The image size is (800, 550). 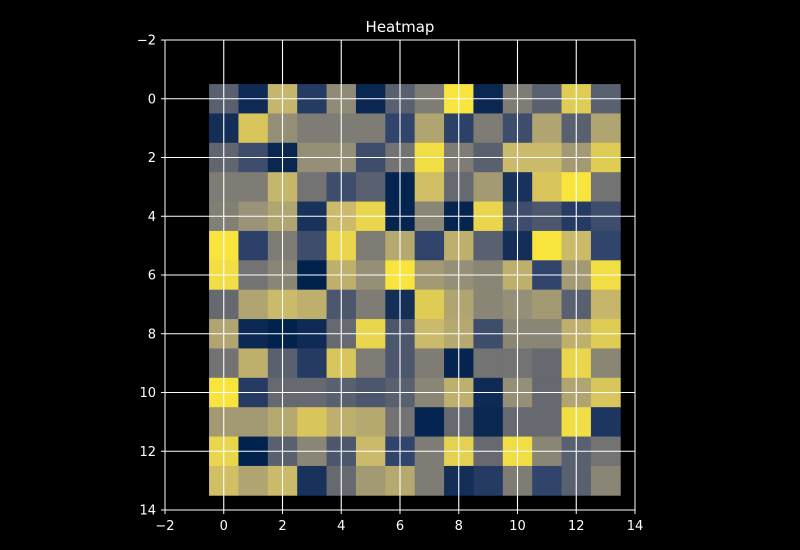 What do you see at coordinates (459, 526) in the screenshot?
I see `x-tick-label: 8` at bounding box center [459, 526].